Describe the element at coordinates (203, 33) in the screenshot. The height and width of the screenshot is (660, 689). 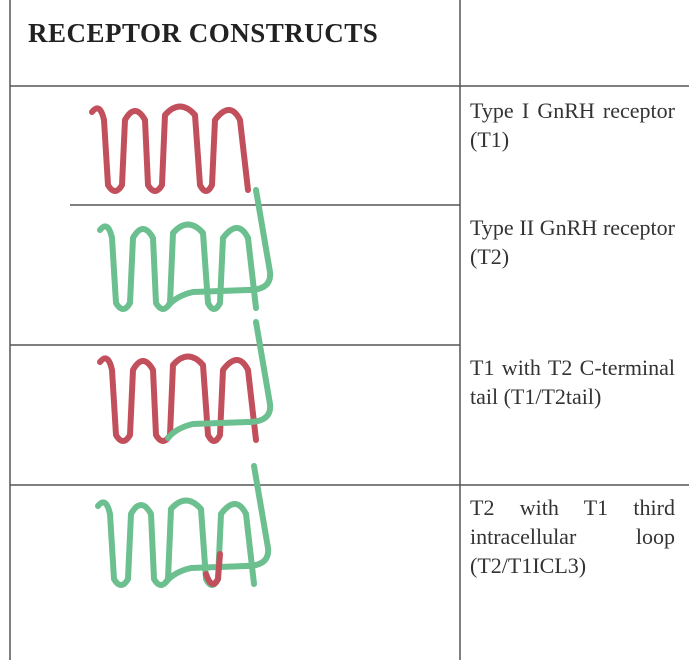
I see `table-title: RECEPTOR CONSTRUCTS` at that location.